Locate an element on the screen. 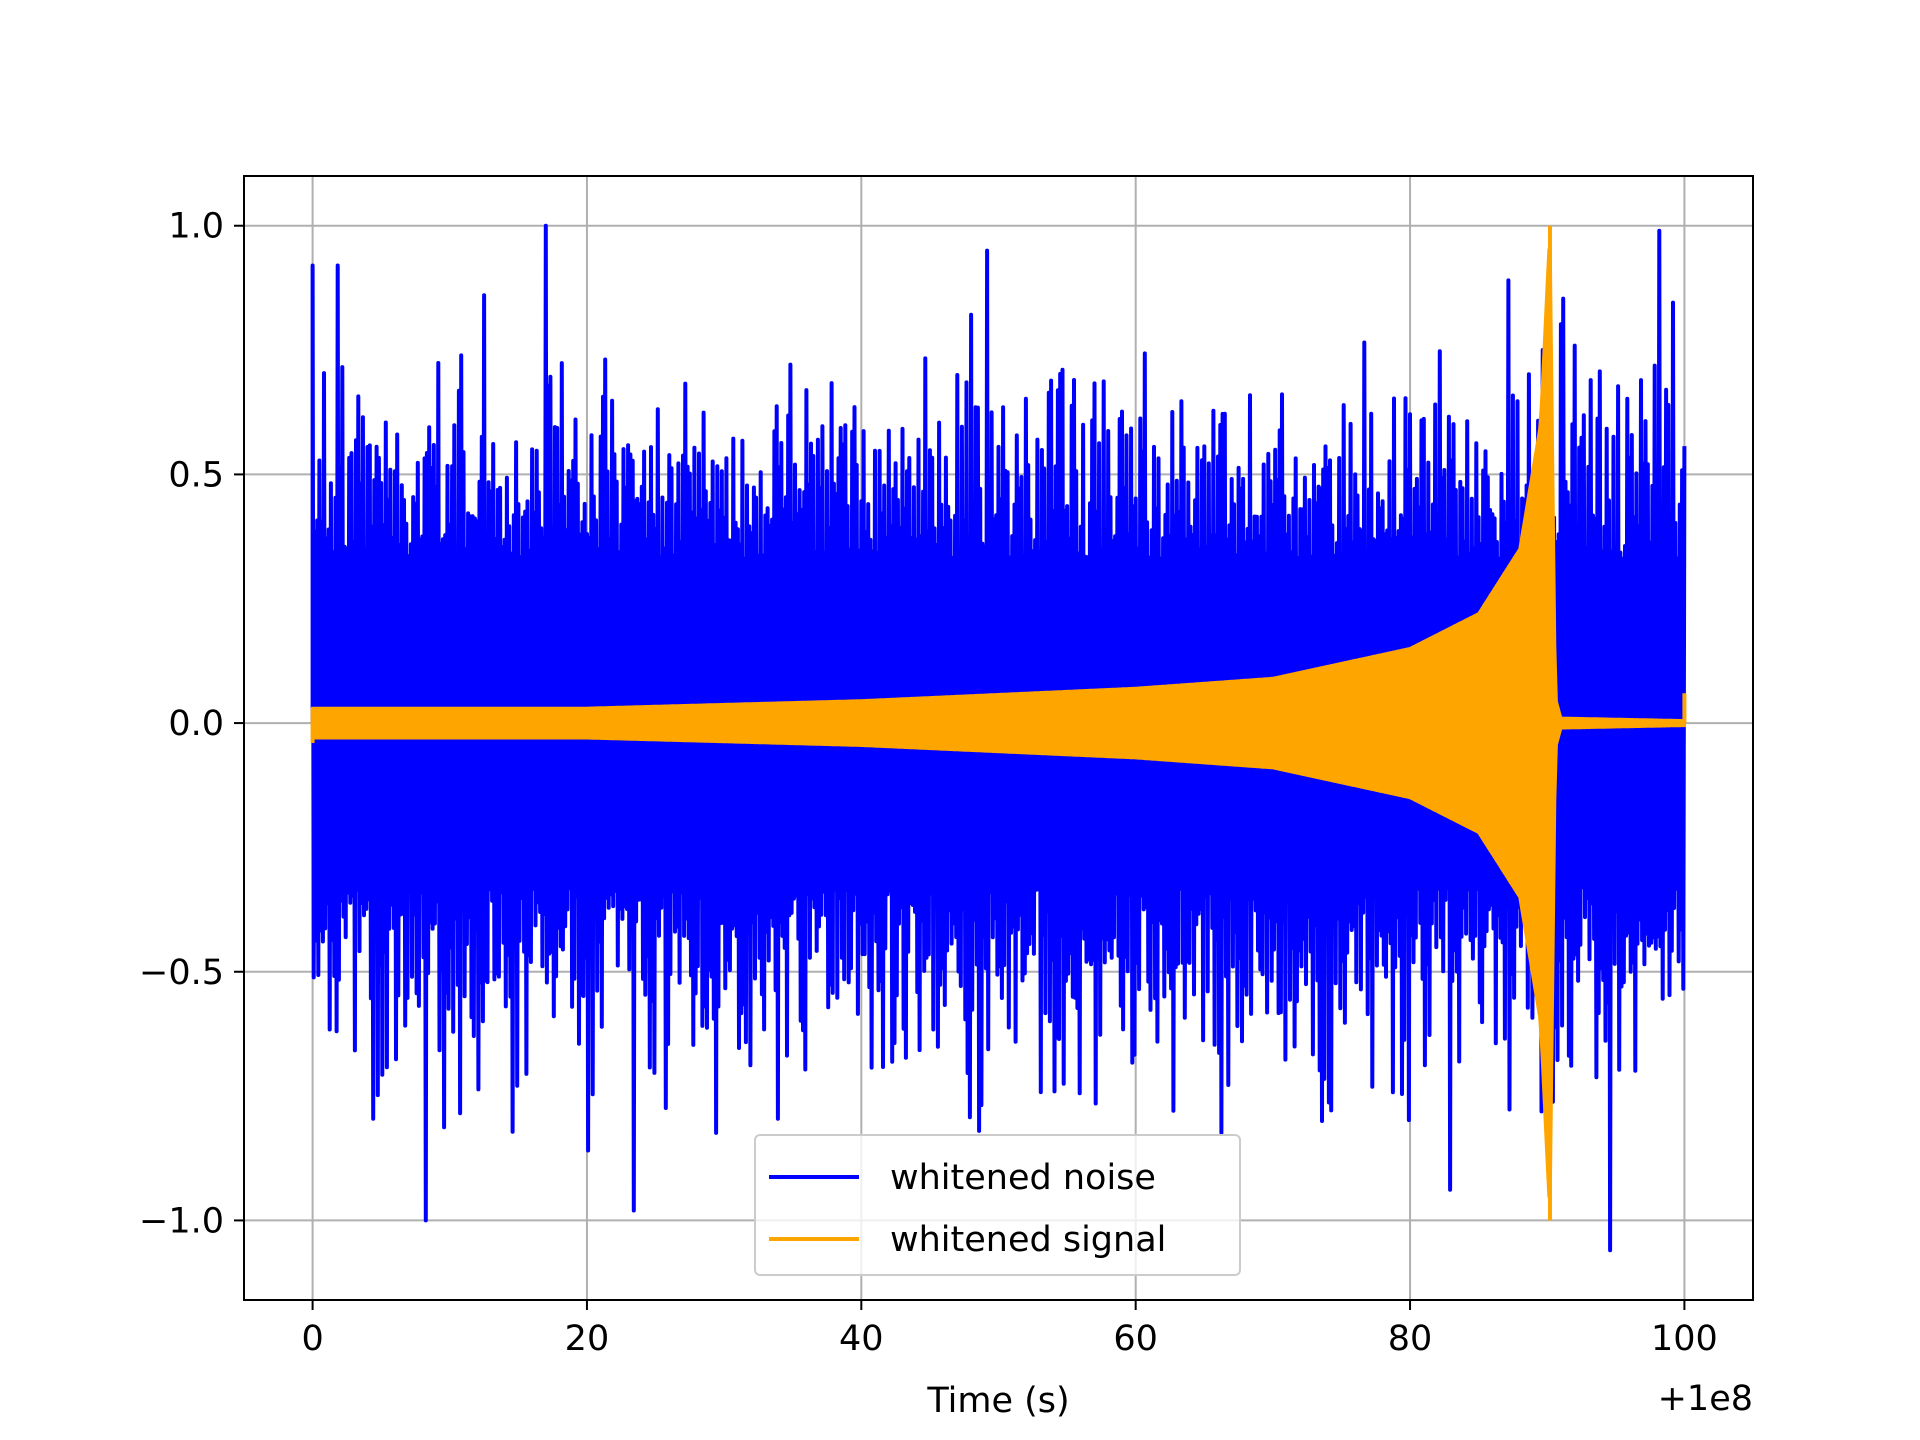 The height and width of the screenshot is (1440, 1920). x-tick-label: 100 is located at coordinates (1684, 1339).